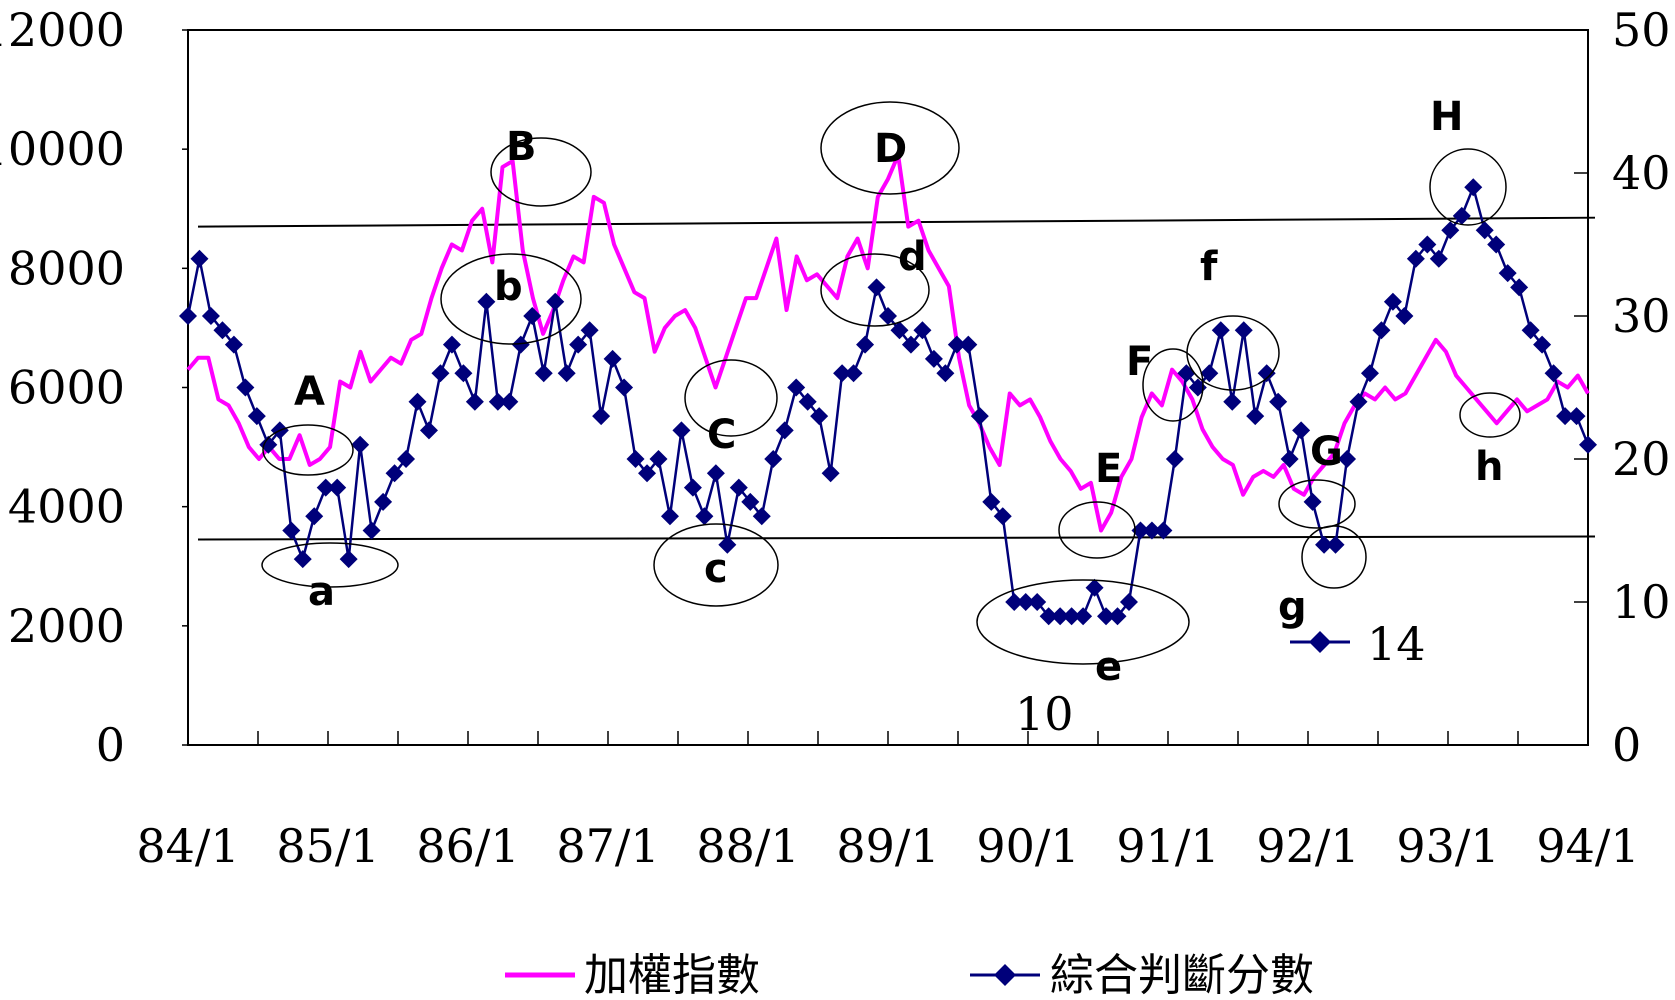 The width and height of the screenshot is (1675, 1000). Describe the element at coordinates (541, 172) in the screenshot. I see `ellipse-B` at that location.